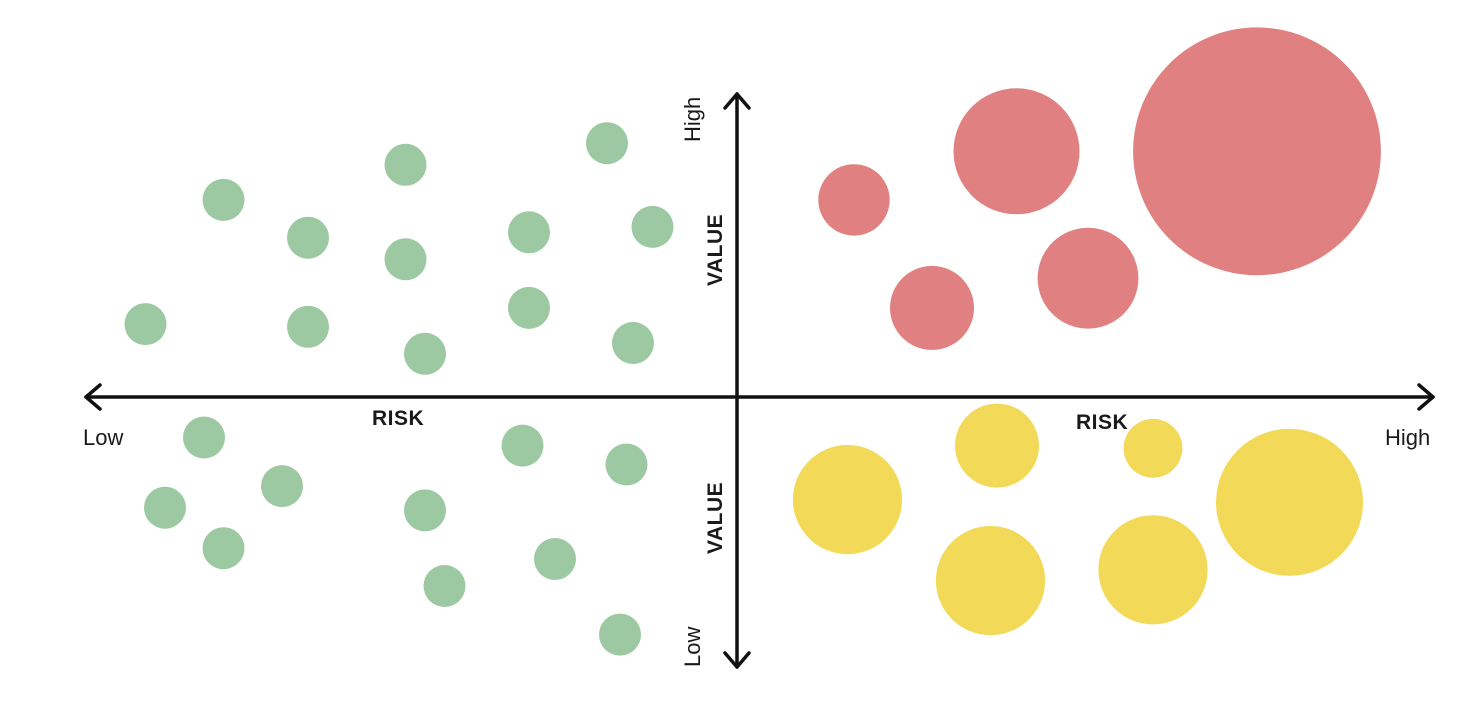  Describe the element at coordinates (692, 646) in the screenshot. I see `y-axis-low-label: Low` at that location.